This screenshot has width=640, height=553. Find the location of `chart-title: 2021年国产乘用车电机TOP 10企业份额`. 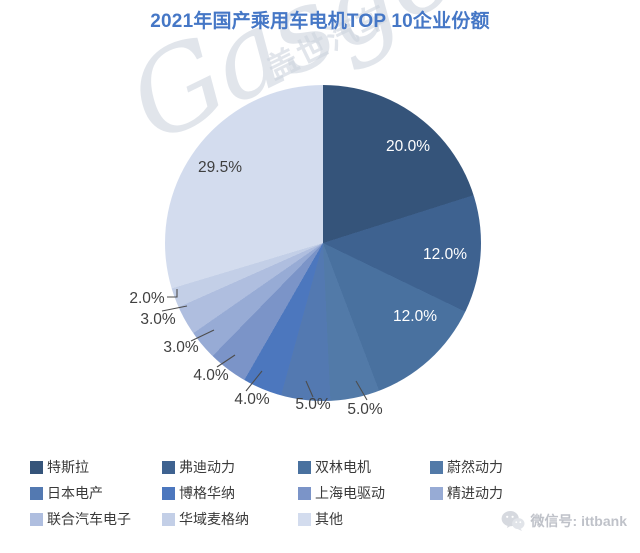

chart-title: 2021年国产乘用车电机TOP 10企业份额 is located at coordinates (320, 21).